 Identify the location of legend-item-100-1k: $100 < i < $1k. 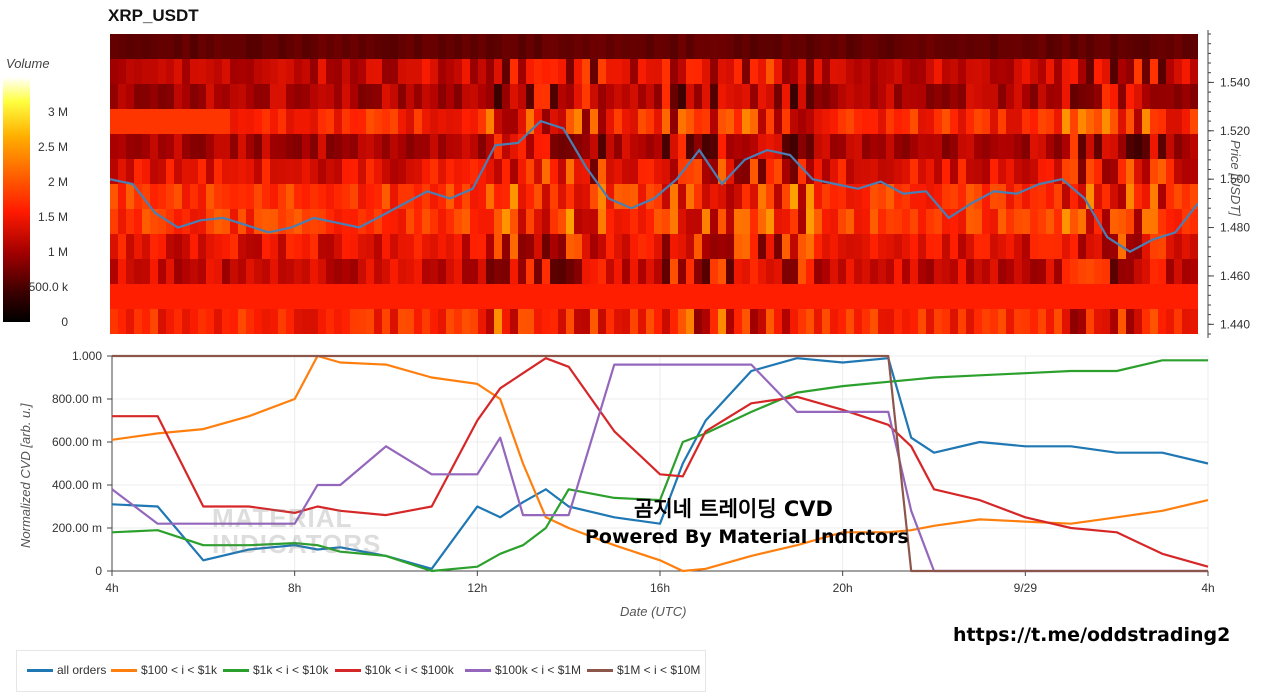
(164, 670).